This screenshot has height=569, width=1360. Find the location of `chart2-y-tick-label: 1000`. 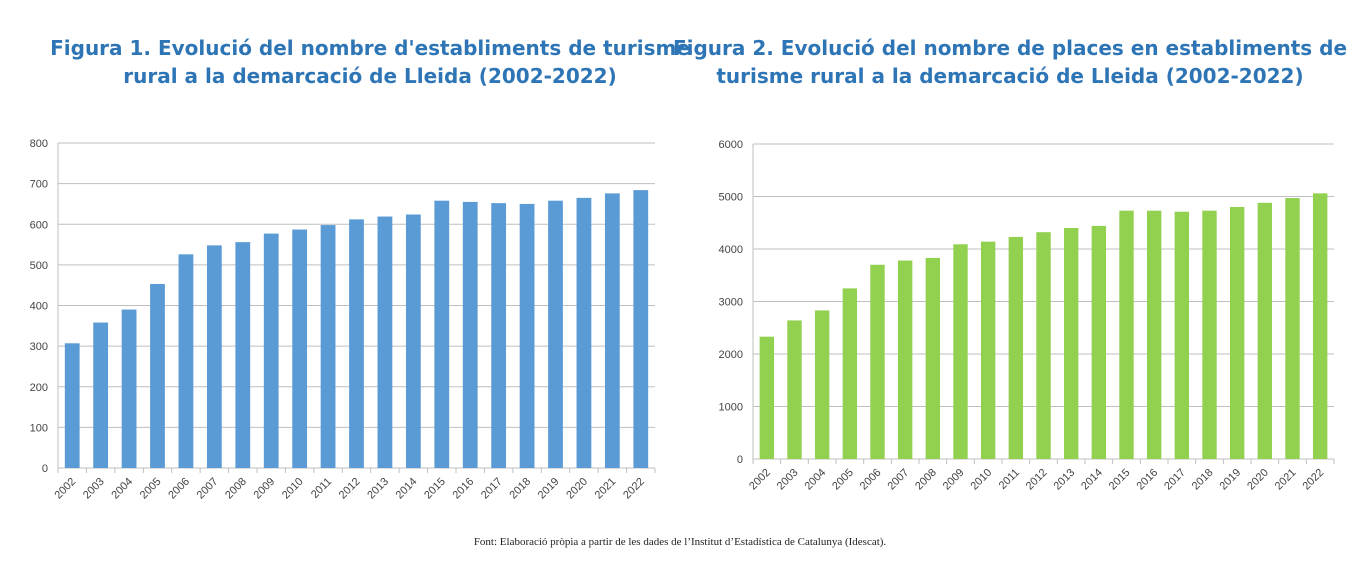

chart2-y-tick-label: 1000 is located at coordinates (731, 408).